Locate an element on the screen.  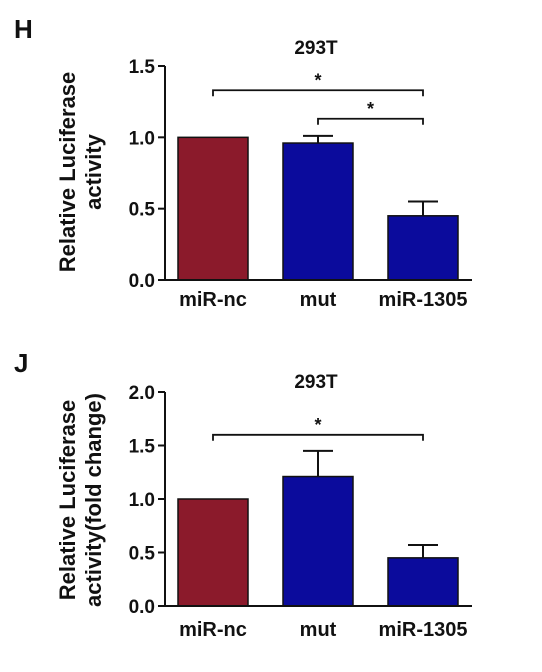
panel-letter: J is located at coordinates (21, 363).